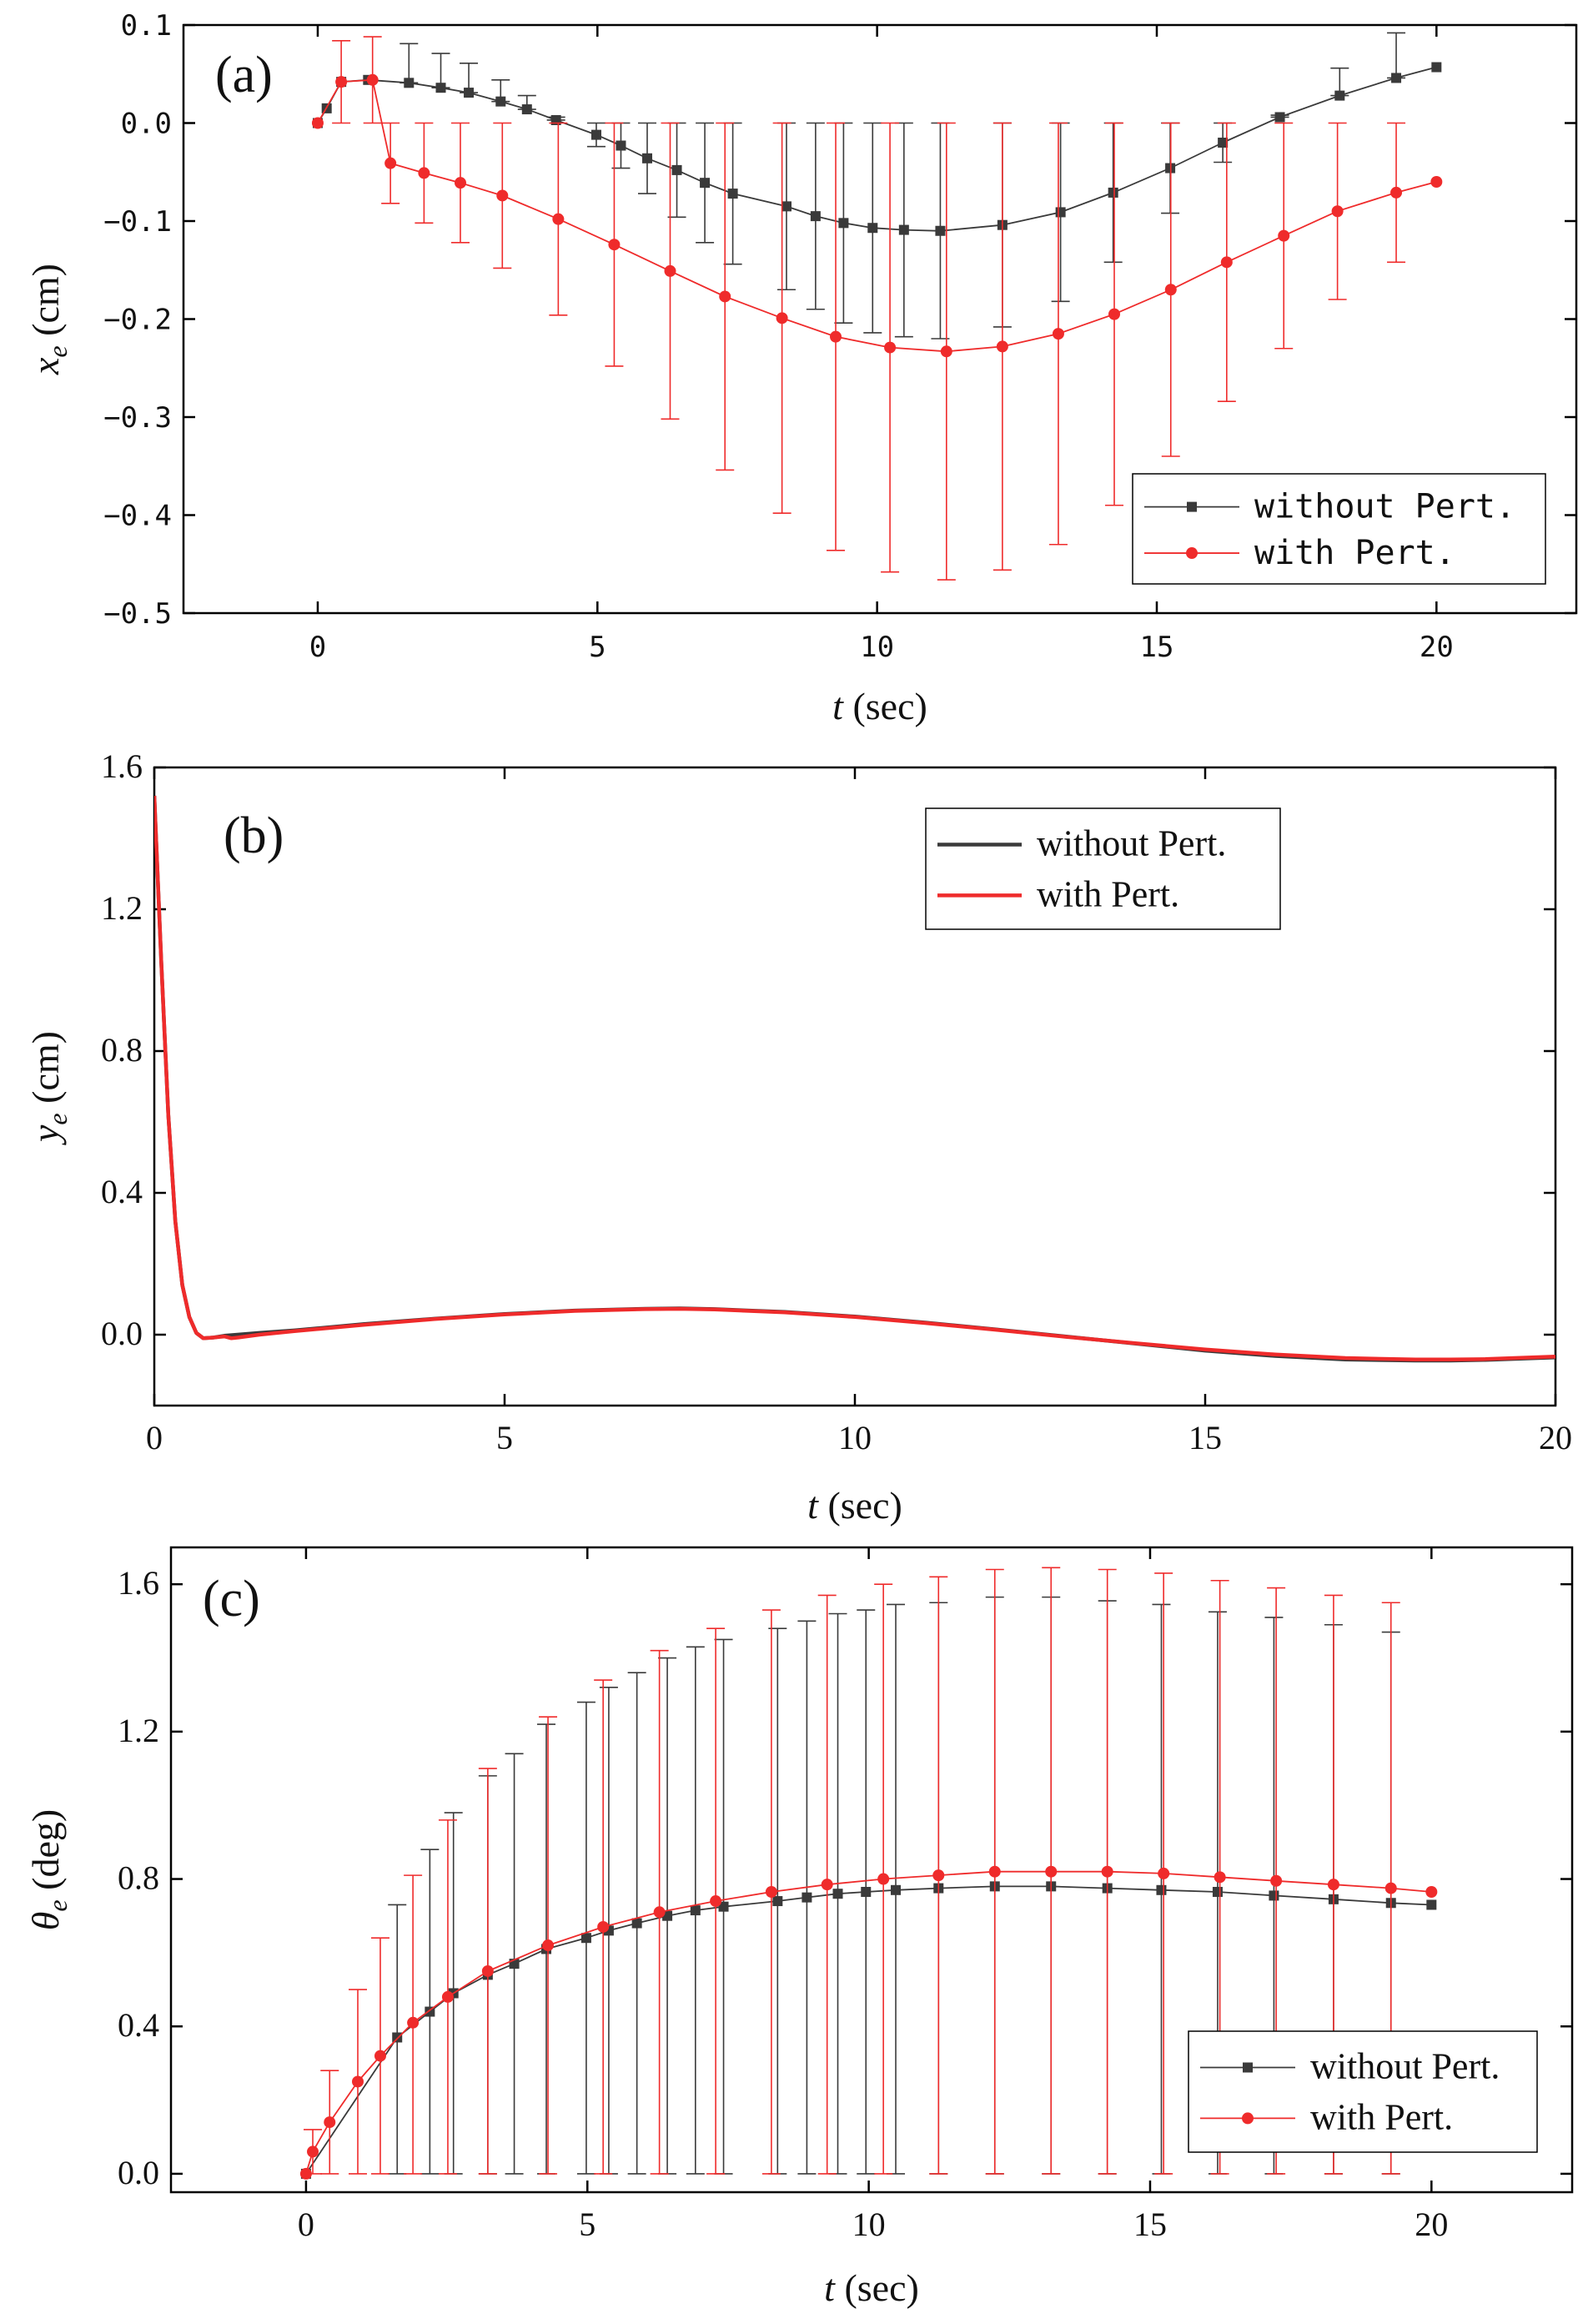  I want to click on y-axis-label: ye (cm), so click(49, 1088).